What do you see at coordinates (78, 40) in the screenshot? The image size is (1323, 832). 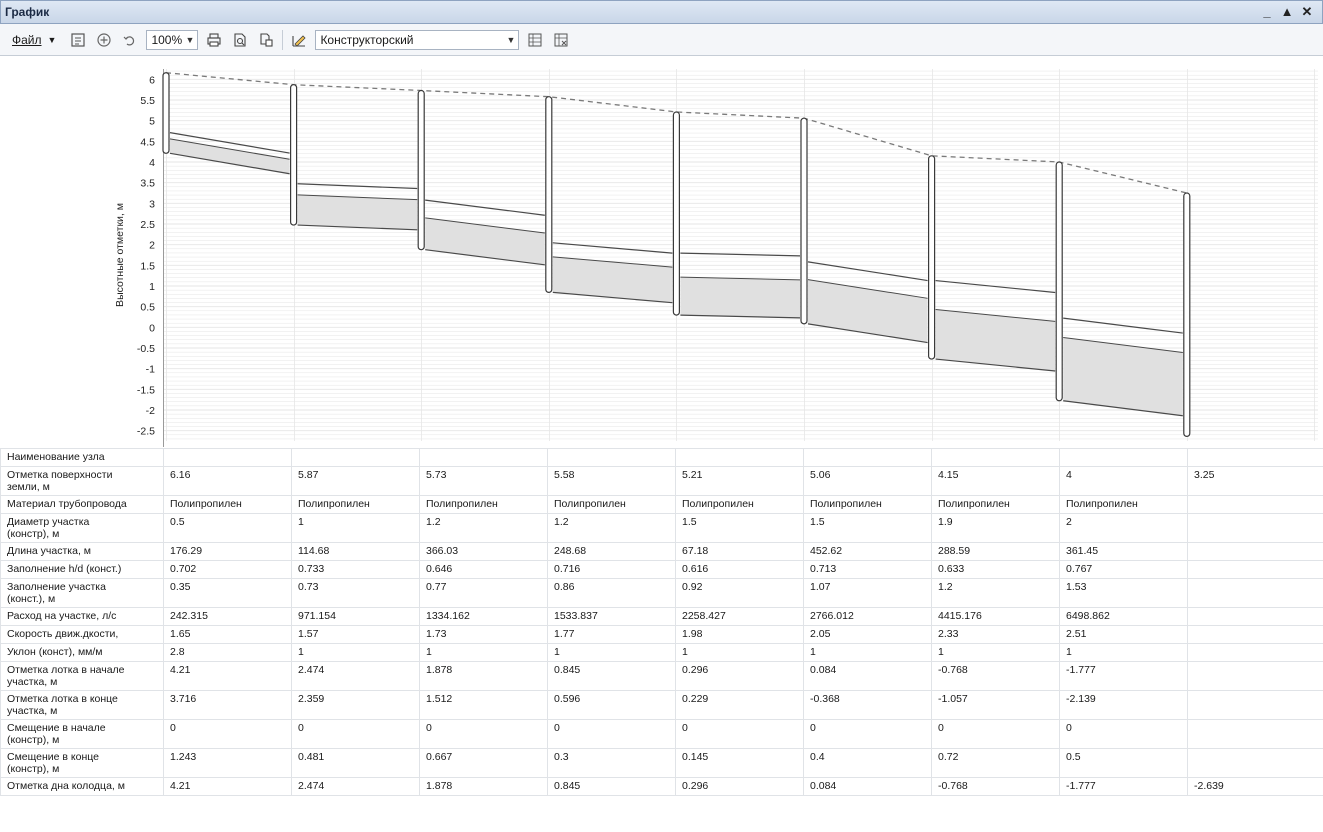 I see `refresh-icon` at bounding box center [78, 40].